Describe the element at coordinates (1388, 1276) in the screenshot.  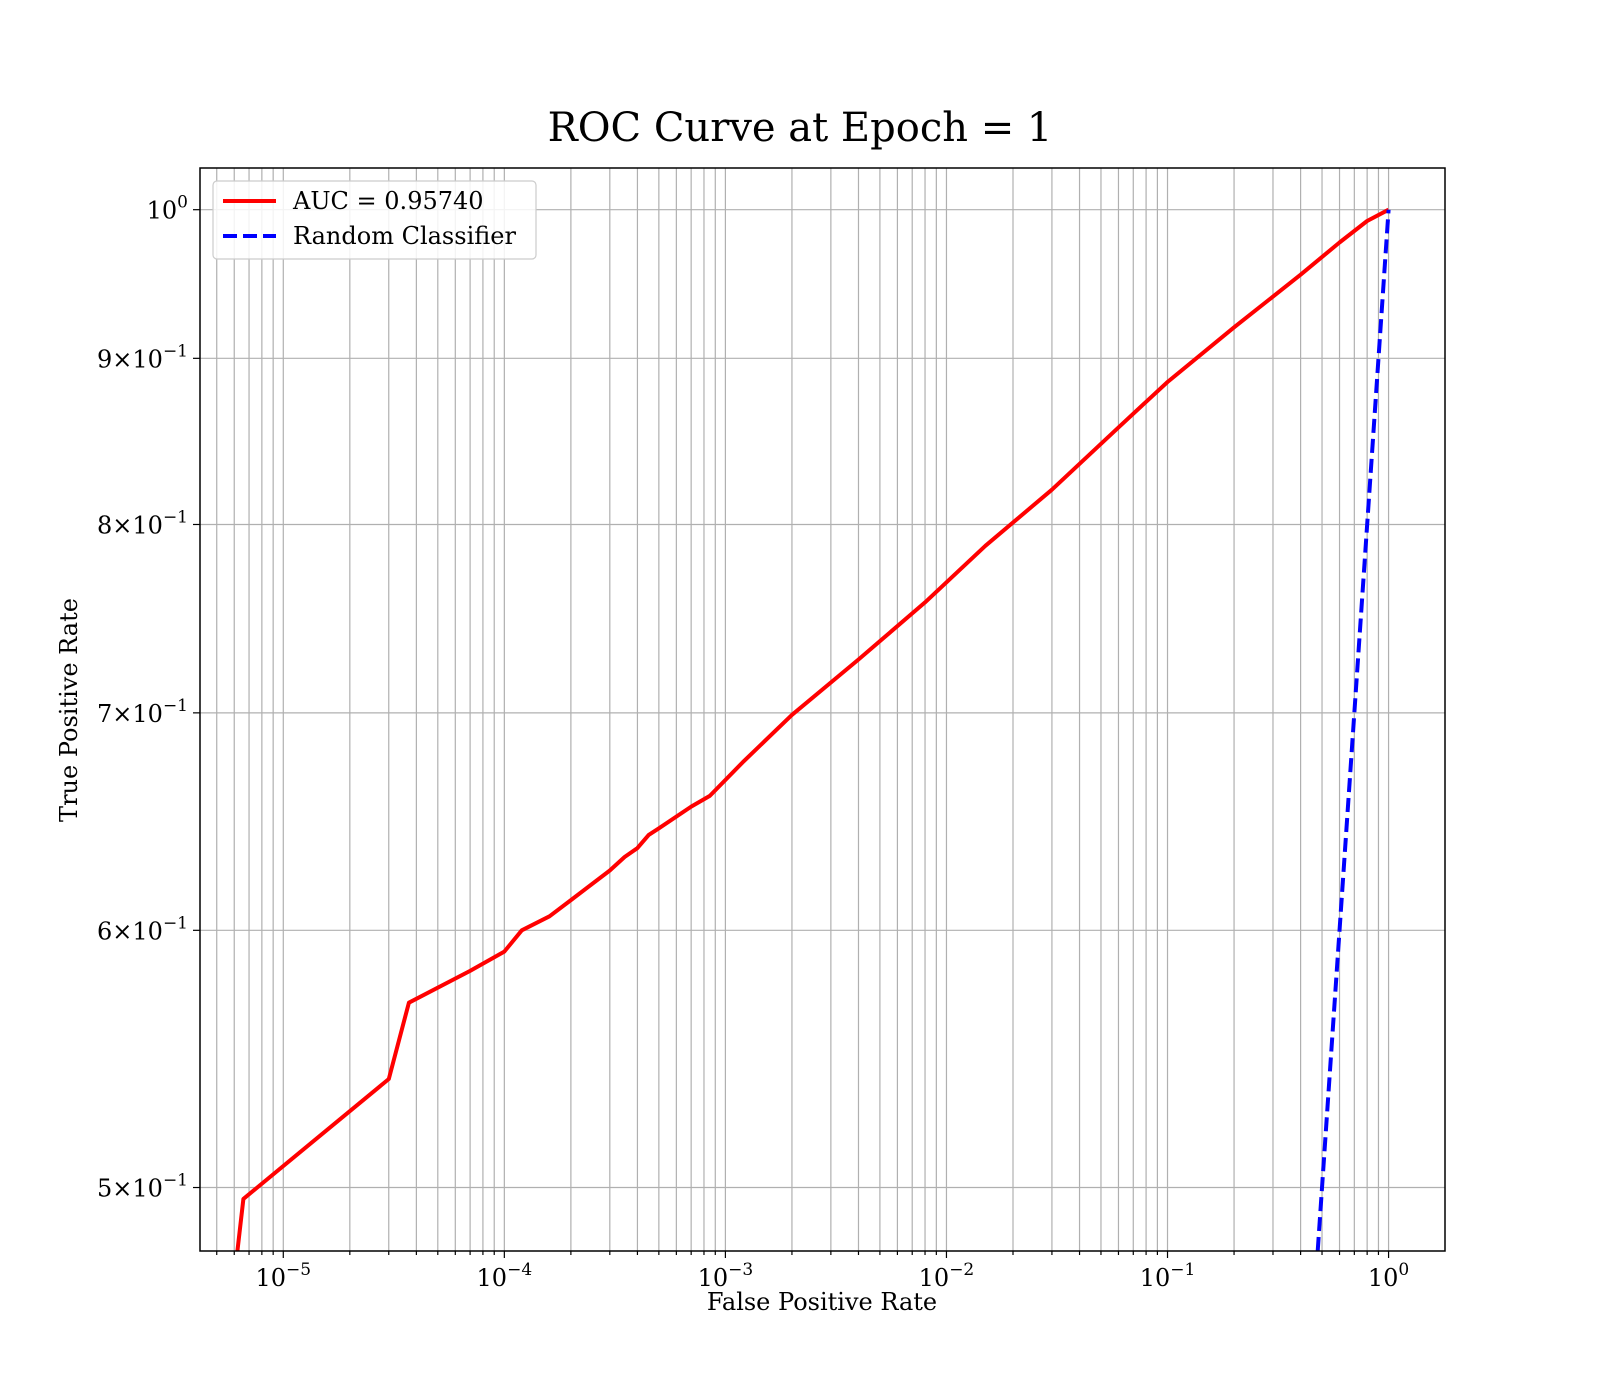
I see `x-tick-label: 10⁰` at that location.